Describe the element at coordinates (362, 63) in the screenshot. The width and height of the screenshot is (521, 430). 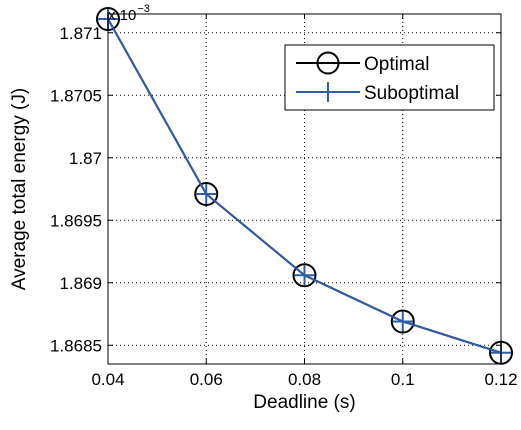
I see `legend-entry-optimal: Optimal` at that location.